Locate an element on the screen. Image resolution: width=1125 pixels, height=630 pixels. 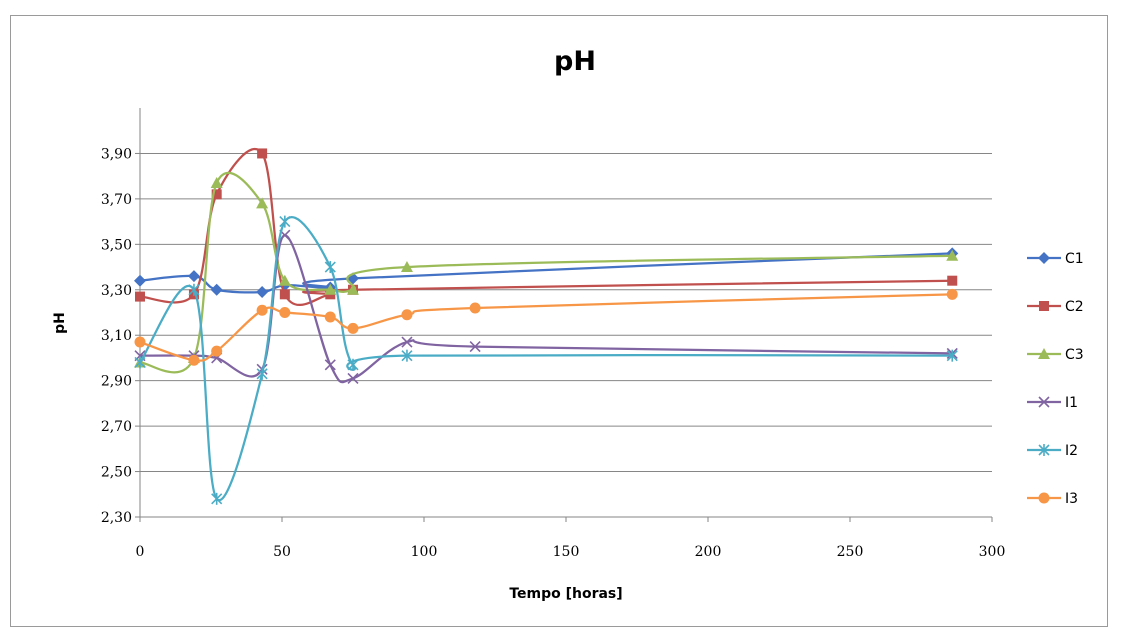
series-line-c1 is located at coordinates (546, 273).